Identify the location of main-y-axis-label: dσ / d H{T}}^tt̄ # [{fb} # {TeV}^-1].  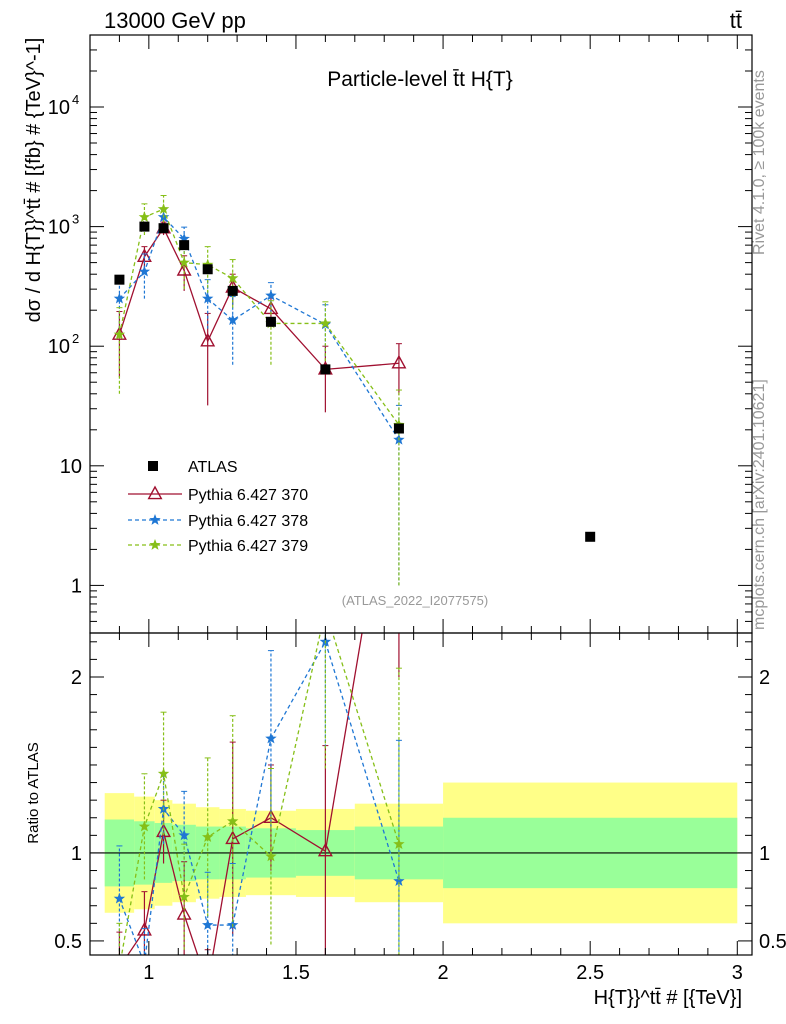
(34, 180).